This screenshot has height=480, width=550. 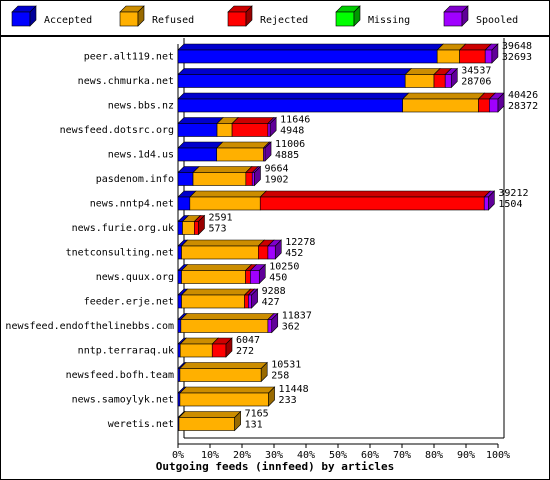 I want to click on y-tick-label: pasdenom.info, so click(x=135, y=179).